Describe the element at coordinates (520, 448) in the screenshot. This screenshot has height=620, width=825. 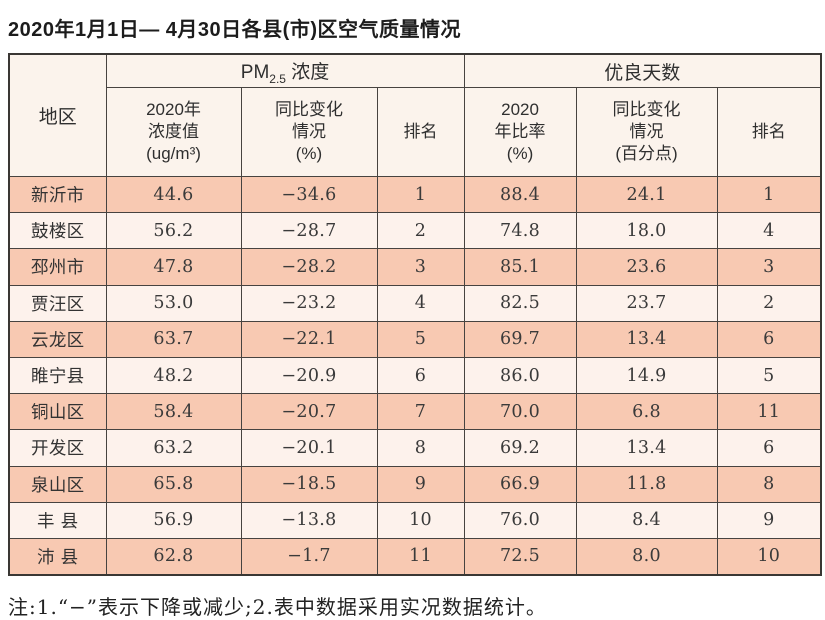
I see `ratio-cell: 69.2` at that location.